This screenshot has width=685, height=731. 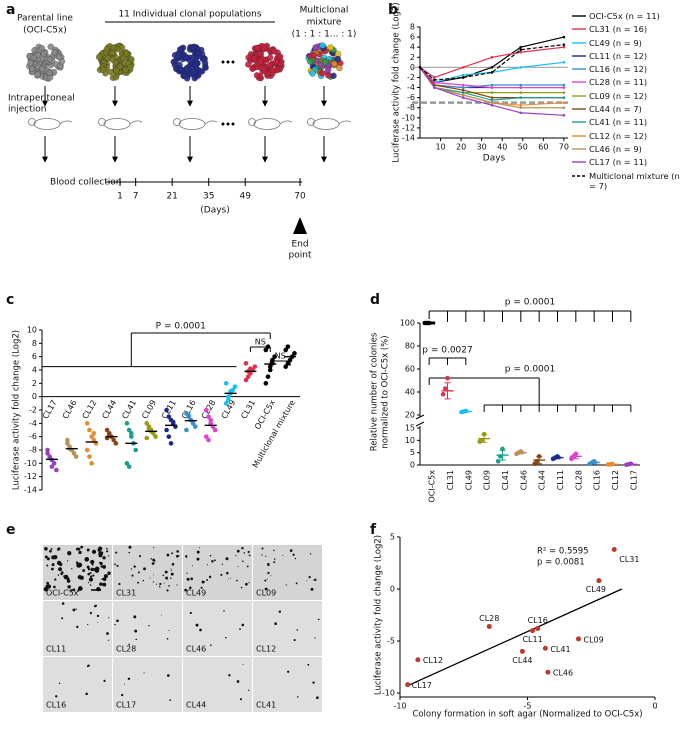 What do you see at coordinates (274, 433) in the screenshot?
I see `x-tick-label: Multiclonal mixture` at bounding box center [274, 433].